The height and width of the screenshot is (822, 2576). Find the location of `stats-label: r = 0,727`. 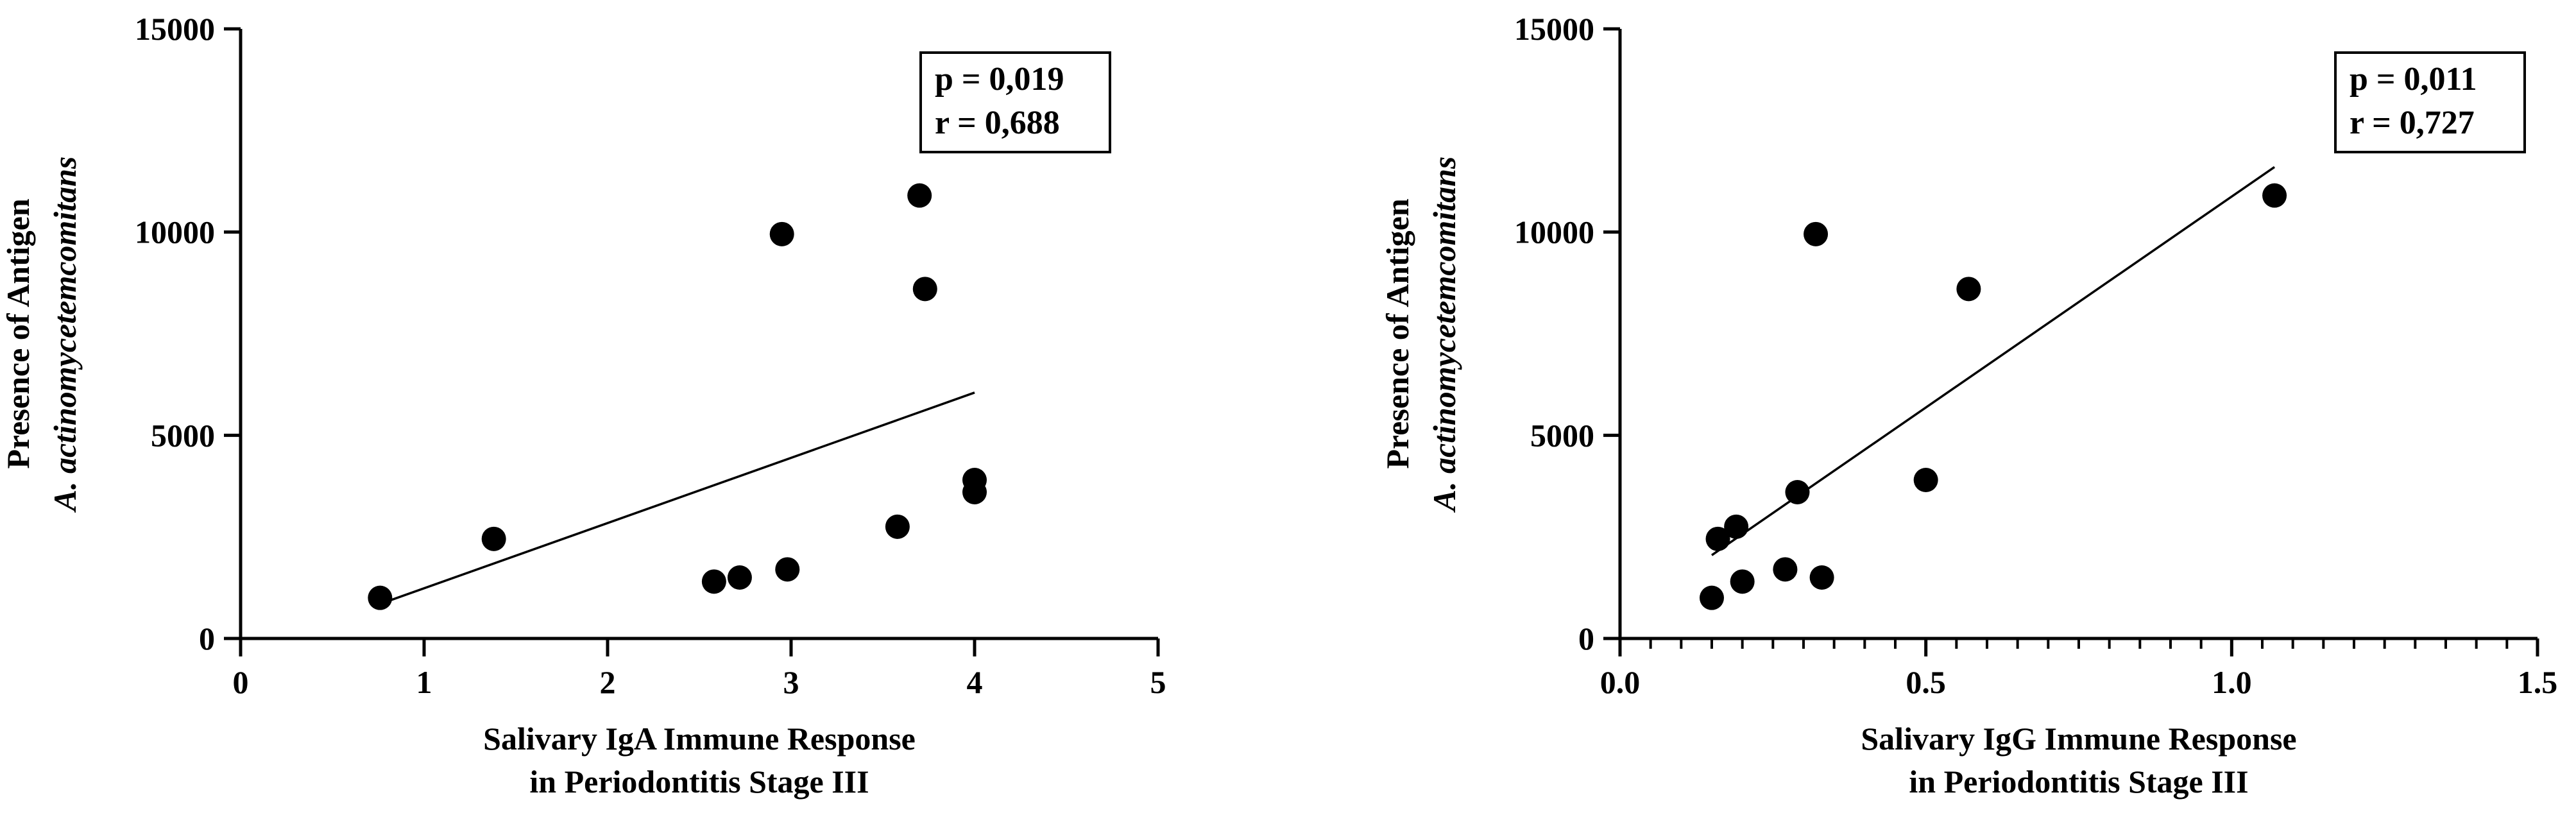

stats-label: r = 0,727 is located at coordinates (2412, 123).